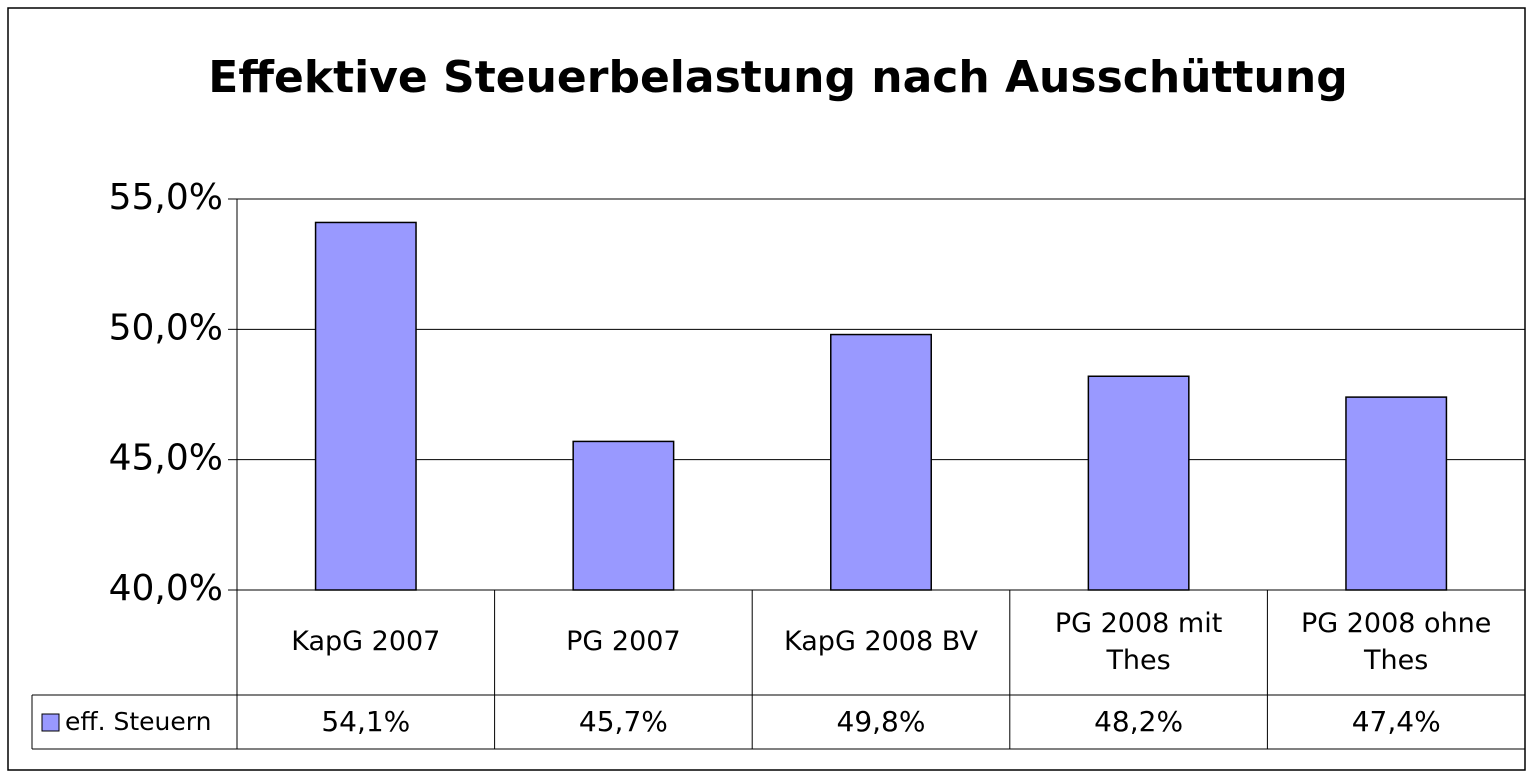 The image size is (1526, 772). What do you see at coordinates (138, 721) in the screenshot?
I see `legend-label: eff. Steuern` at bounding box center [138, 721].